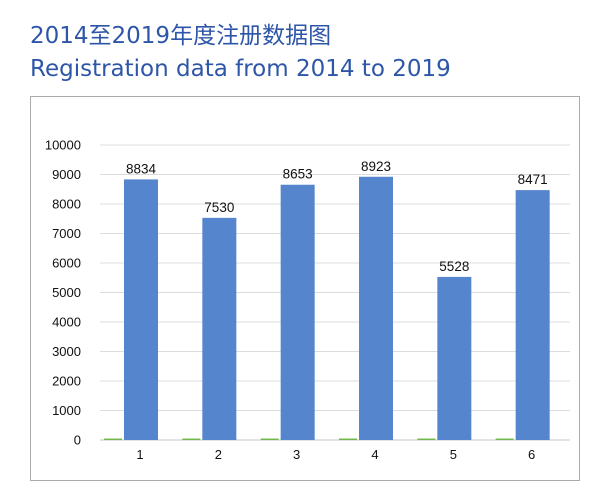  I want to click on bar-data-label: 7530, so click(219, 207).